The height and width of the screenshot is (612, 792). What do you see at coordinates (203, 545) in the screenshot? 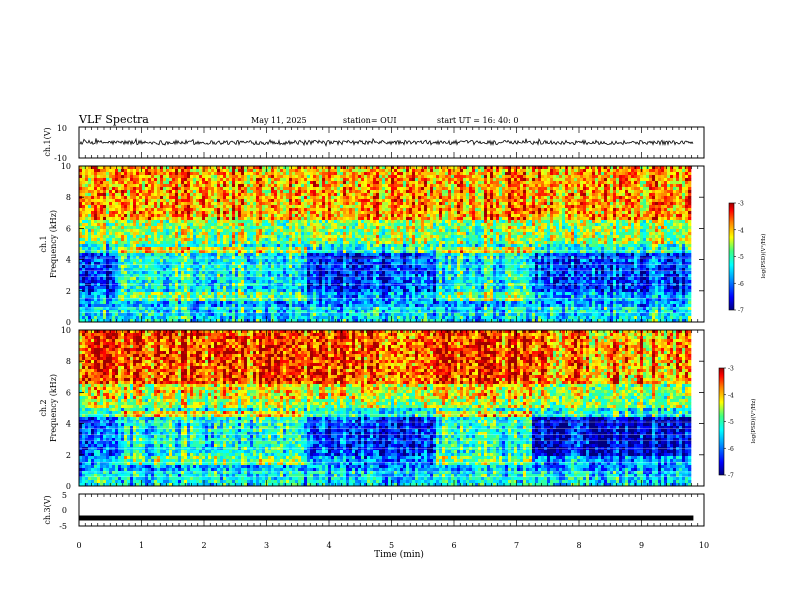
I see `time-tick-label: 2` at bounding box center [203, 545].